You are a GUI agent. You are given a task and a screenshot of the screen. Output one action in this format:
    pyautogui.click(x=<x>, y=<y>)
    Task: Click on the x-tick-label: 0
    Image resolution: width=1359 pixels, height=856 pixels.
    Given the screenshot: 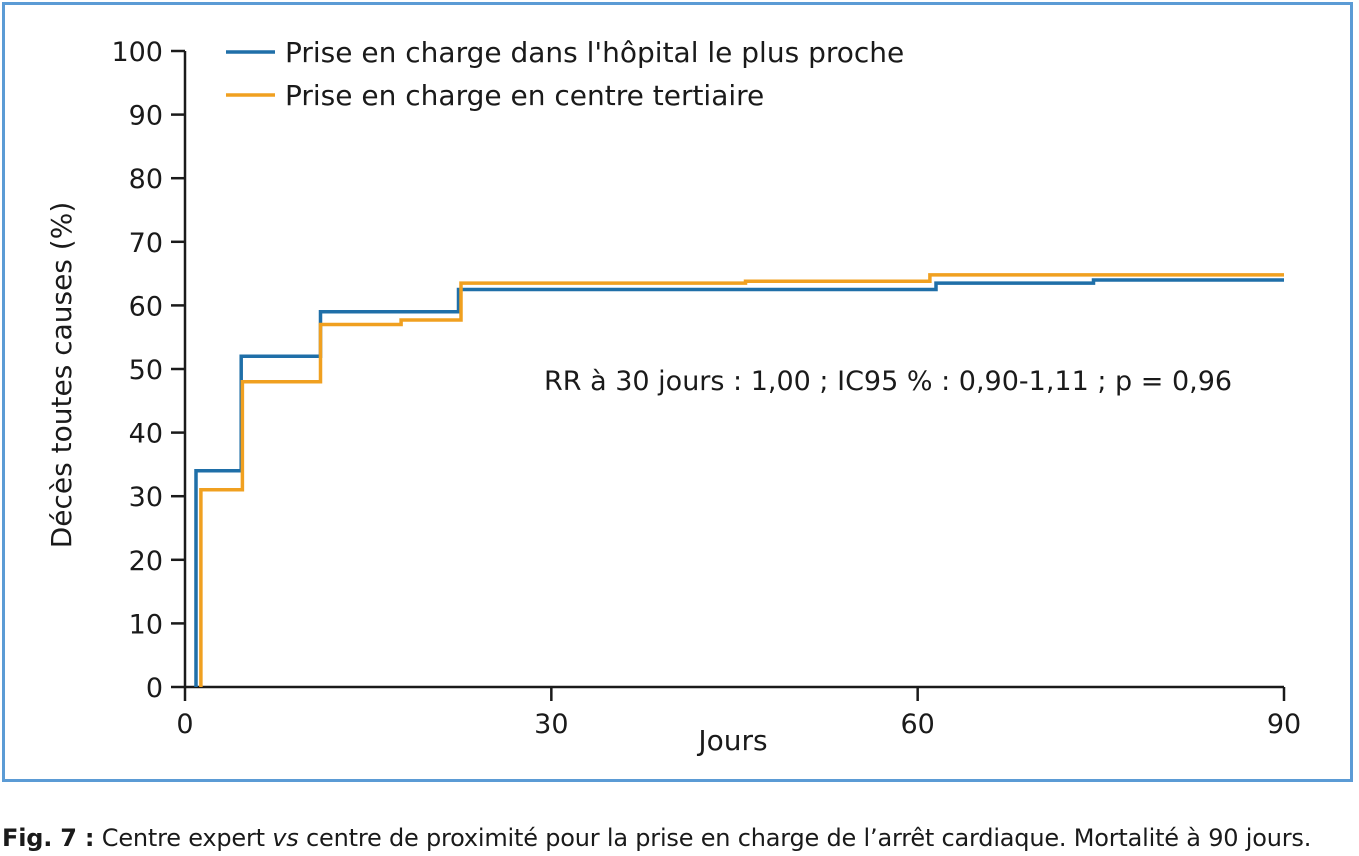 What is the action you would take?
    pyautogui.click(x=184, y=724)
    